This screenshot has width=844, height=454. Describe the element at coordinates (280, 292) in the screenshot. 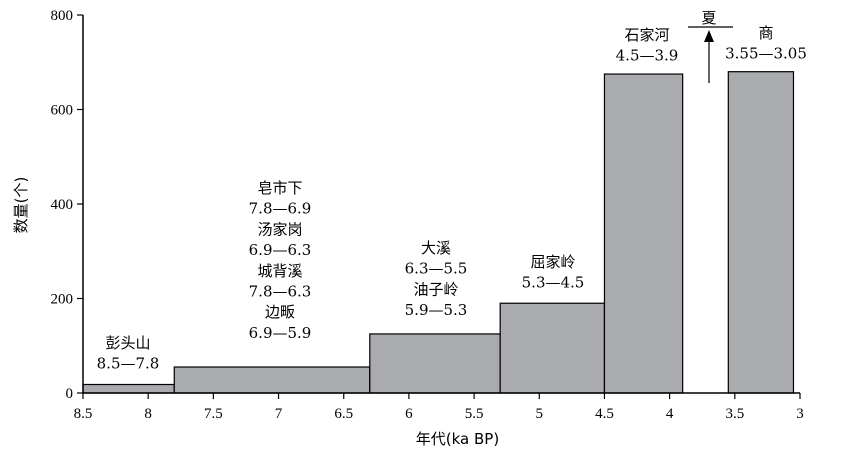

I see `annotation-1-line-5: 7.8—6.3` at that location.